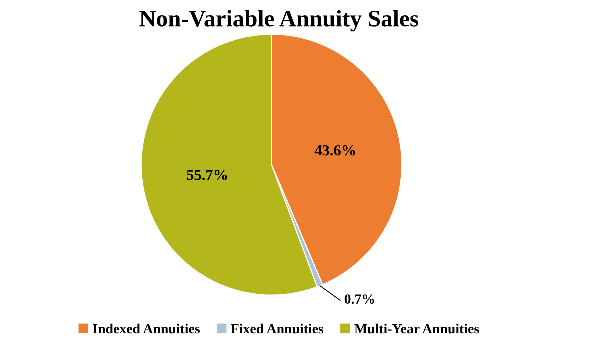 This screenshot has width=594, height=349. What do you see at coordinates (279, 21) in the screenshot?
I see `chart-title: Non-Variable Annuity Sales` at bounding box center [279, 21].